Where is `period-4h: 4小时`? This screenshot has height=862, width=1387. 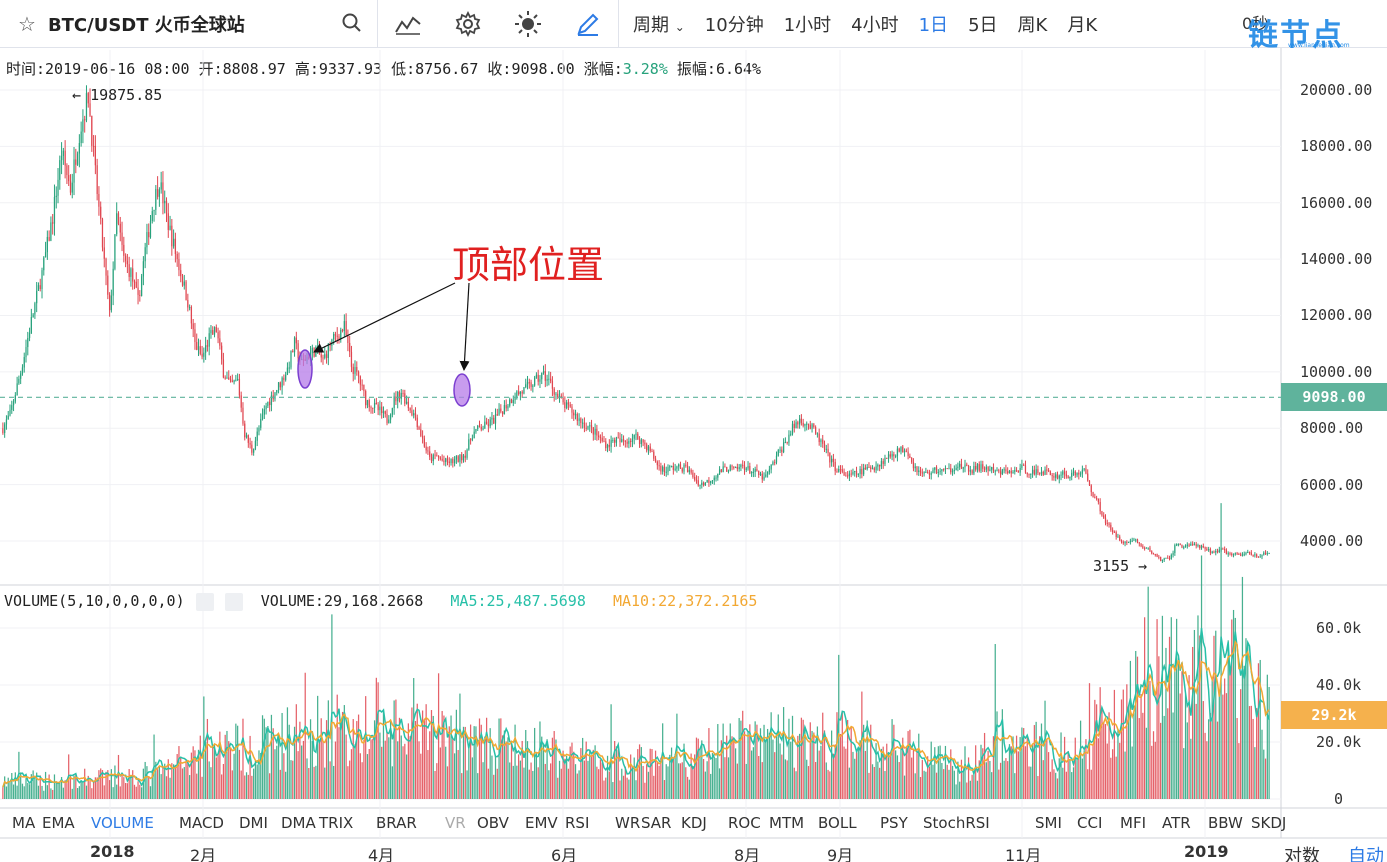
period-4h: 4小时 is located at coordinates (875, 25).